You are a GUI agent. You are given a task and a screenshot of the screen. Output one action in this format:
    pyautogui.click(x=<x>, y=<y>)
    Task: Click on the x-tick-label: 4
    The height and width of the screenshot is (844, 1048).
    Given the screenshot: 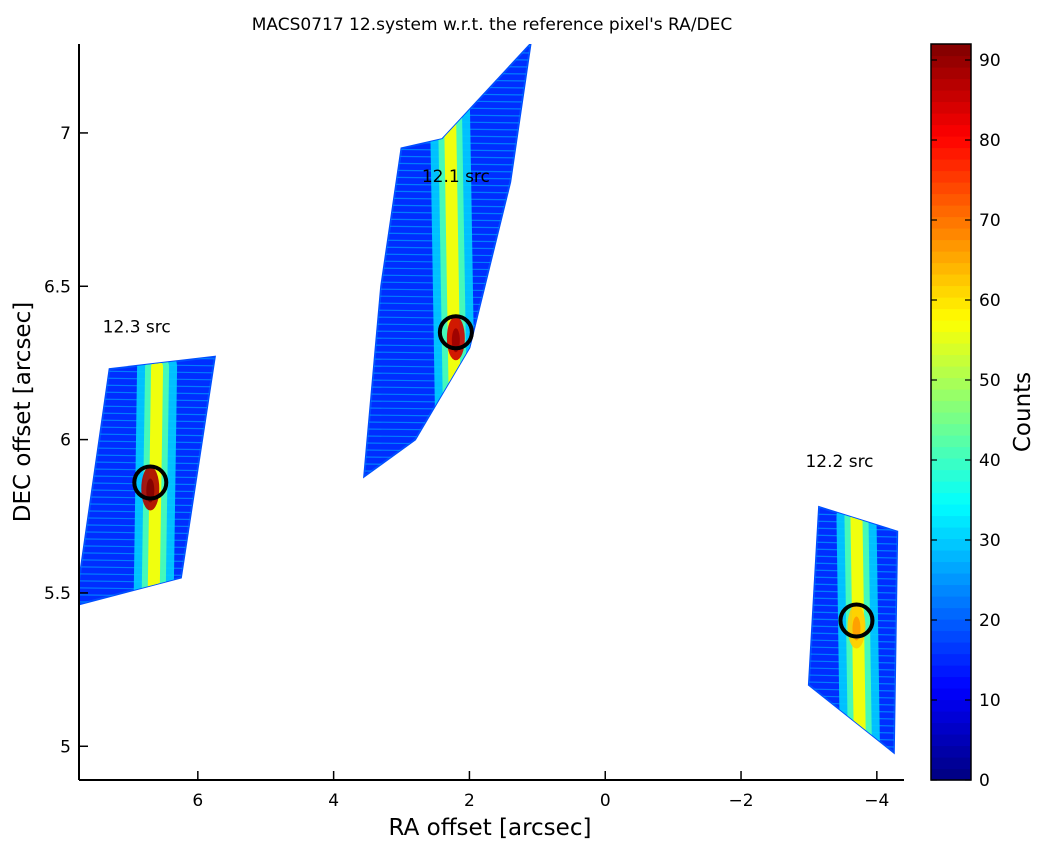 What is the action you would take?
    pyautogui.click(x=333, y=801)
    